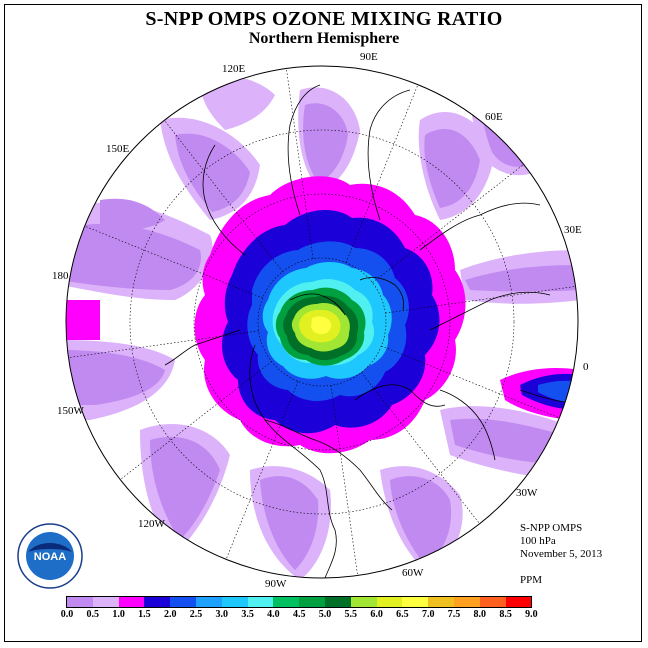 This screenshot has width=648, height=648. What do you see at coordinates (402, 614) in the screenshot?
I see `colorbar-tick-label: 6.5` at bounding box center [402, 614].